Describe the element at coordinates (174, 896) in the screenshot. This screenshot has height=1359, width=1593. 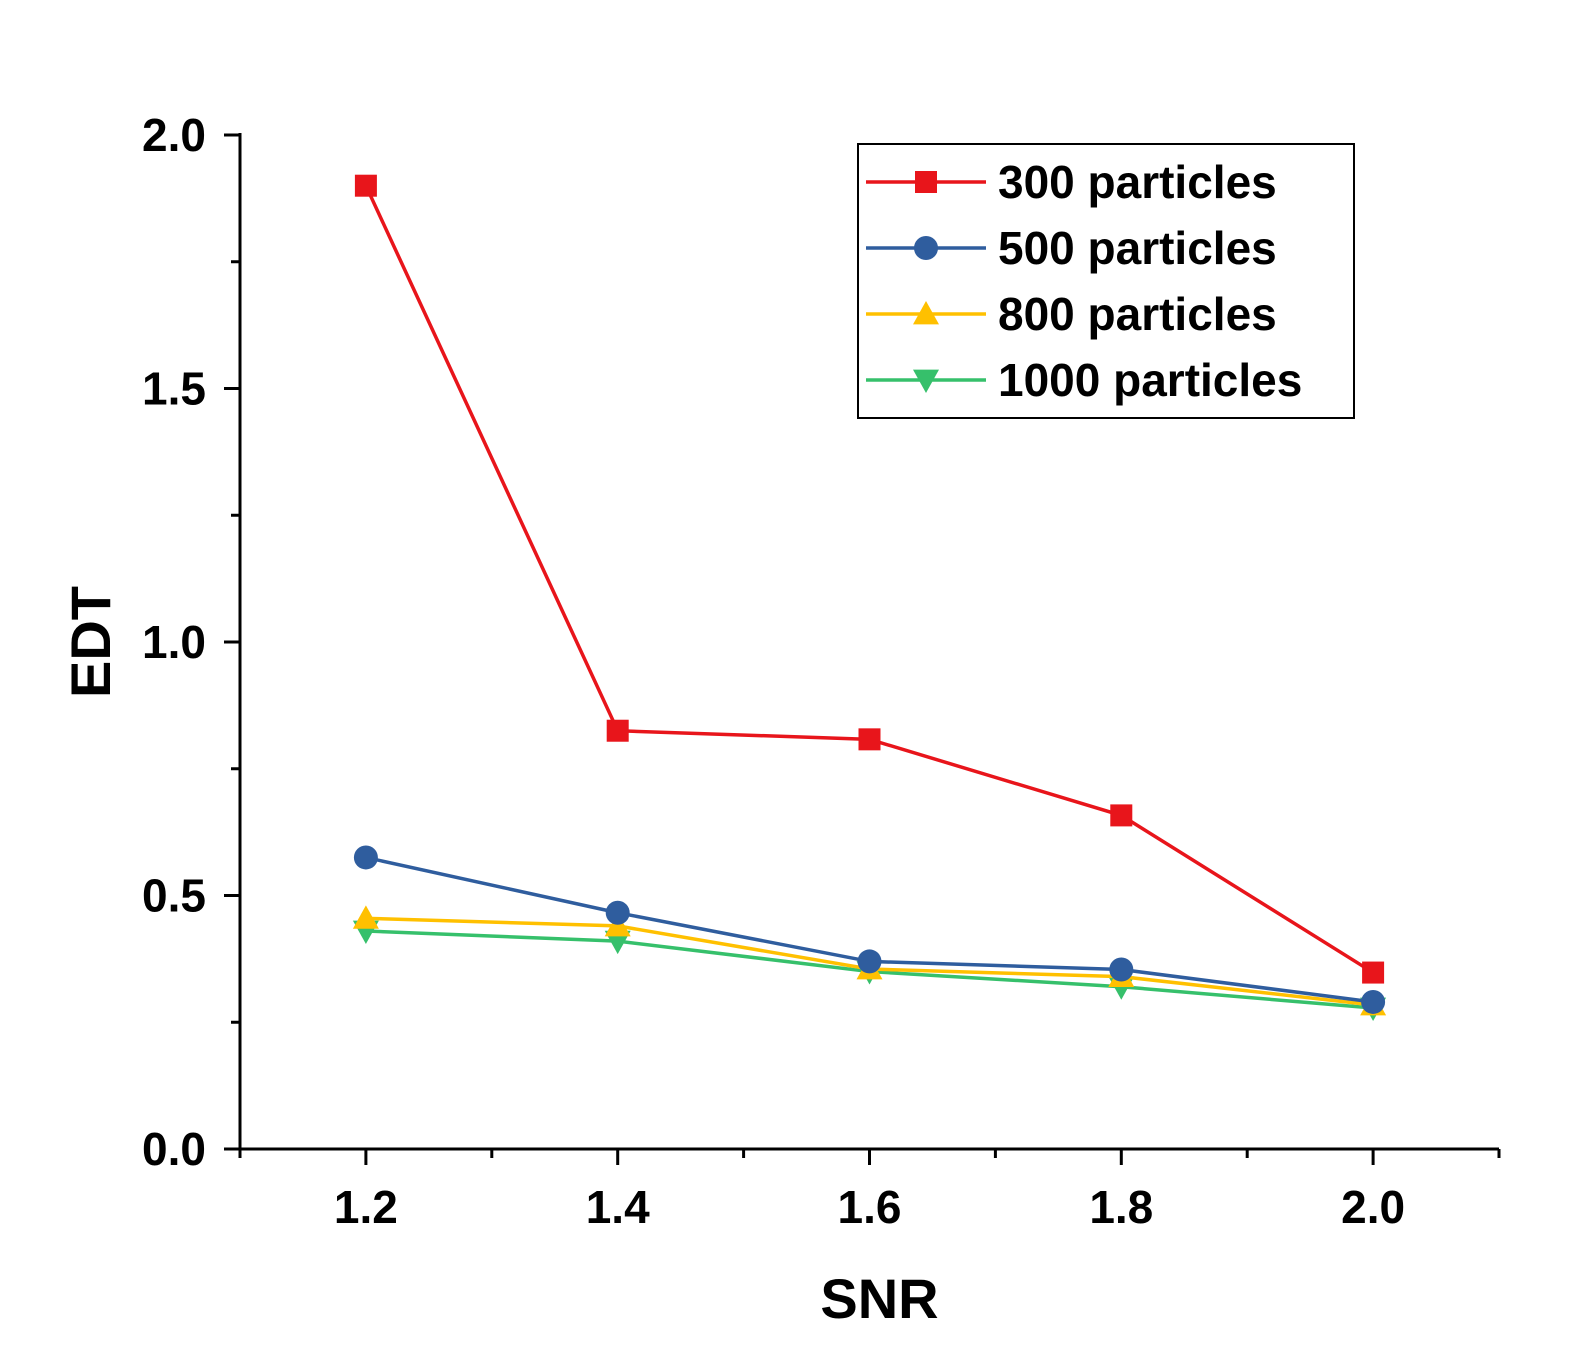
I see `y-tick-label: 0.5` at that location.